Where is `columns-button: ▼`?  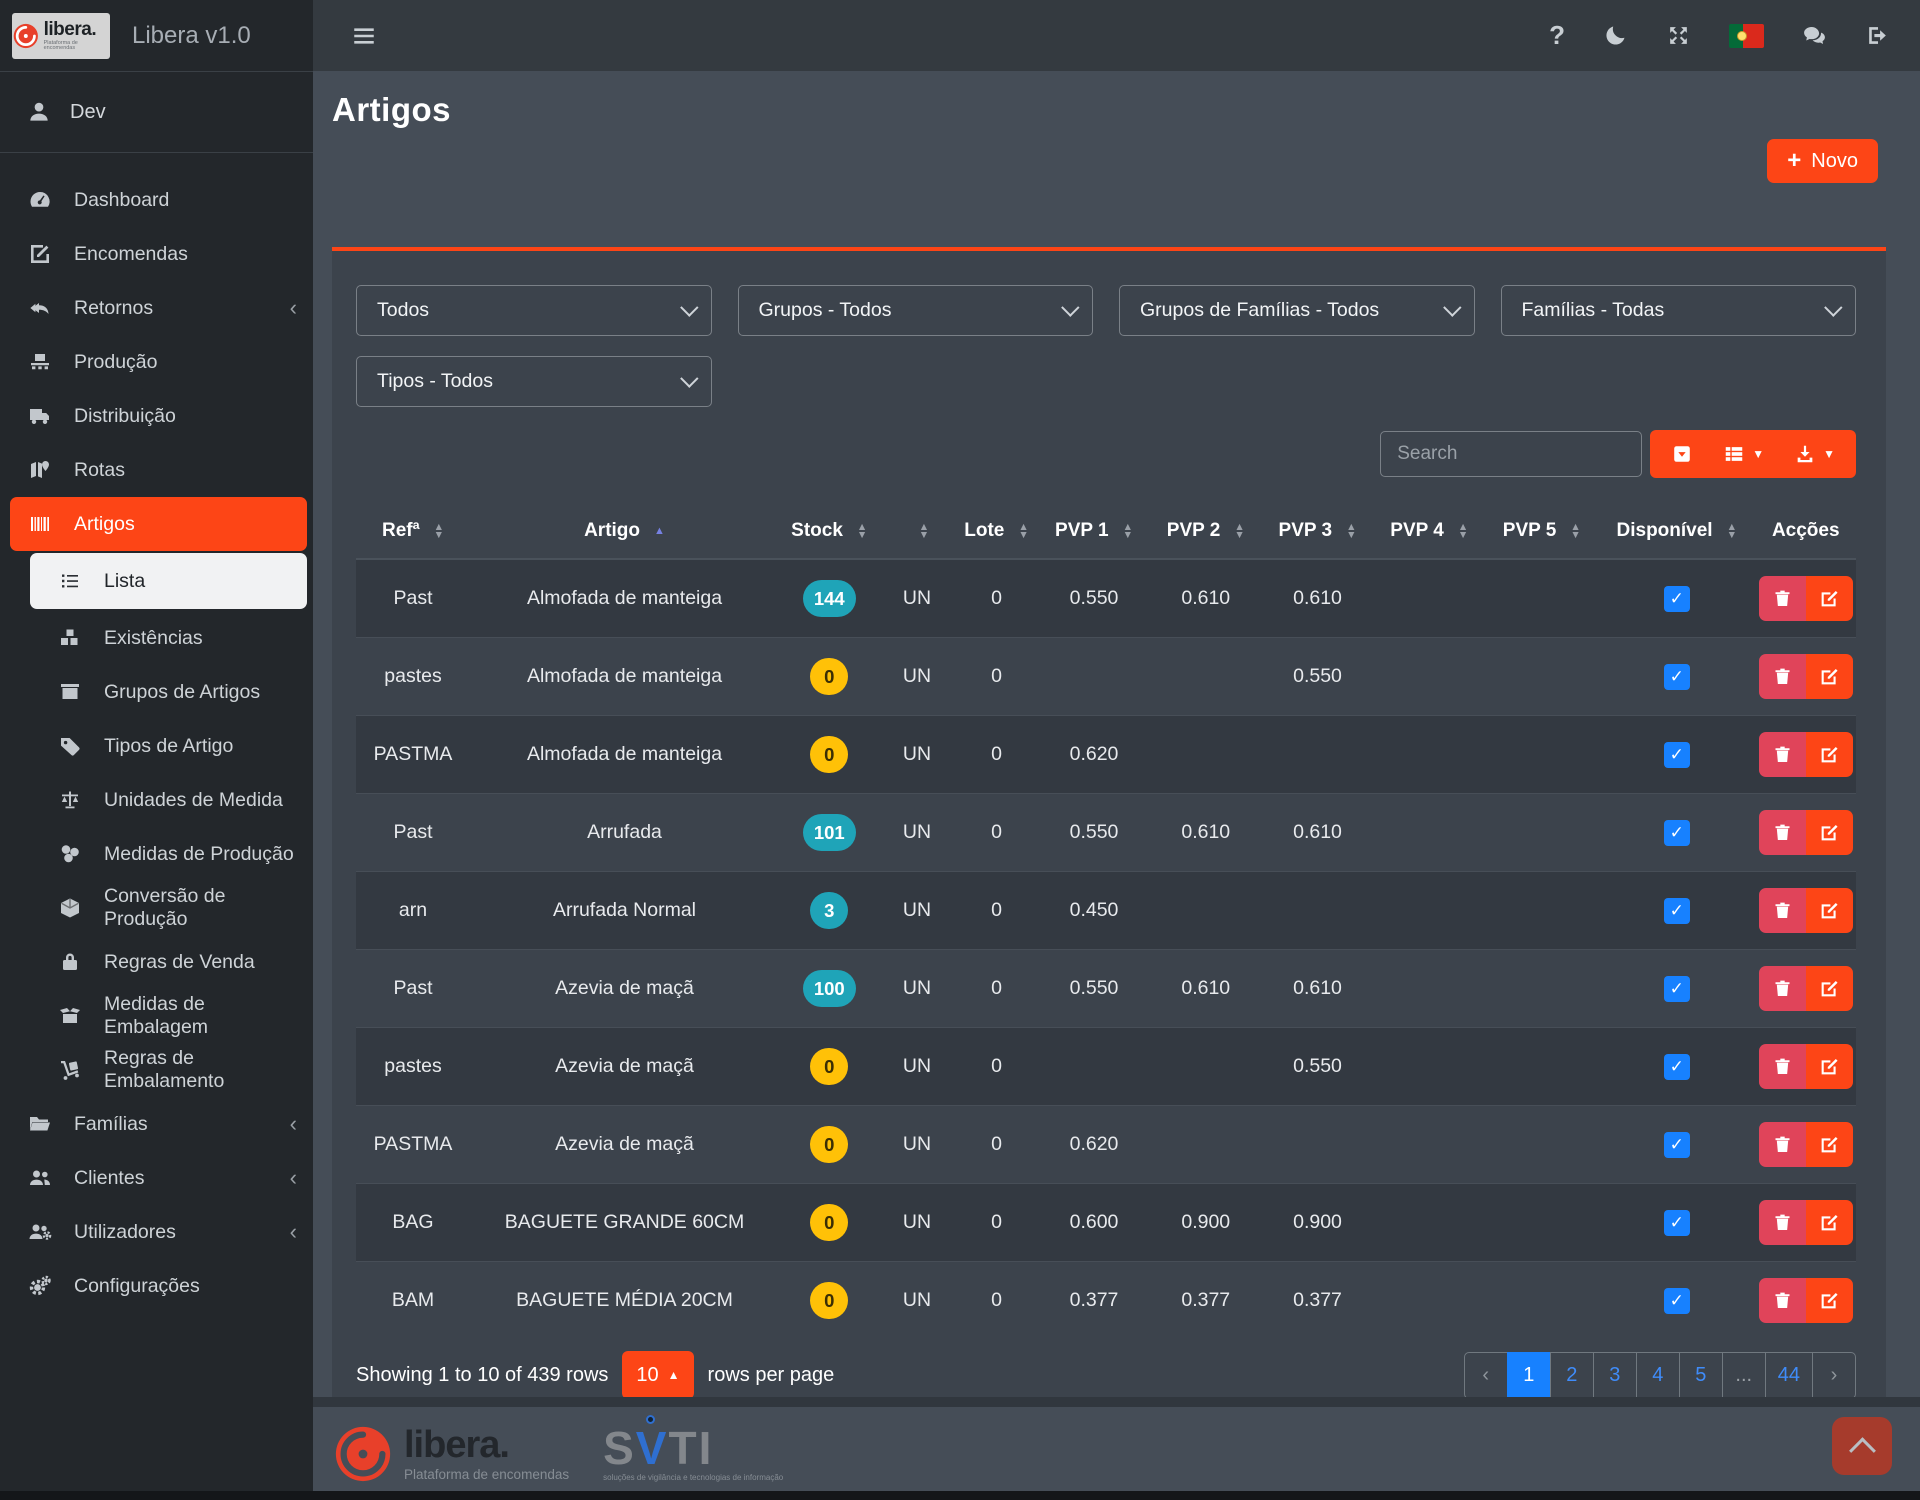 columns-button: ▼ is located at coordinates (1743, 454).